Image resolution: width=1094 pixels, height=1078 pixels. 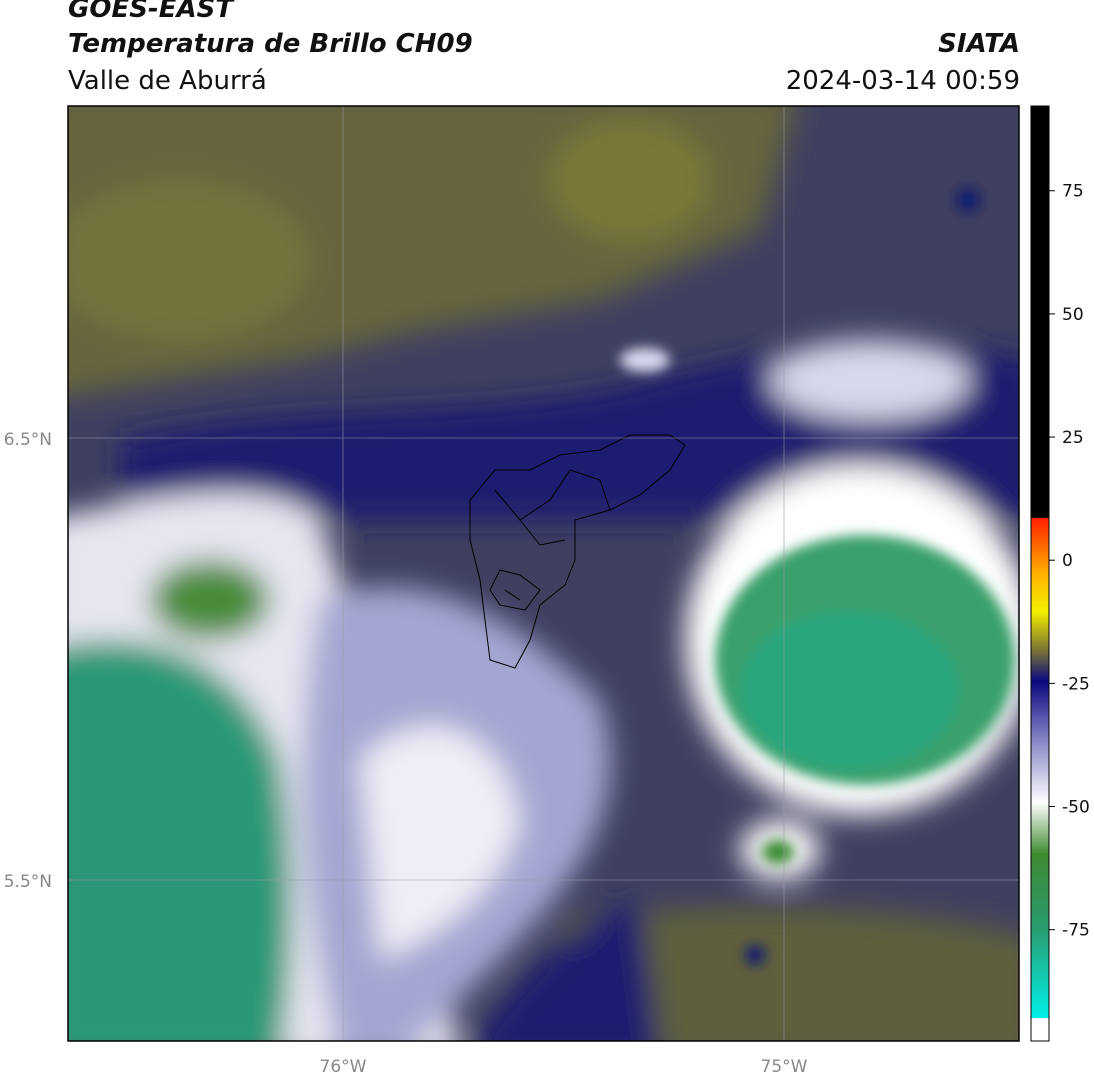 What do you see at coordinates (343, 1067) in the screenshot?
I see `lon-label: 76°W` at bounding box center [343, 1067].